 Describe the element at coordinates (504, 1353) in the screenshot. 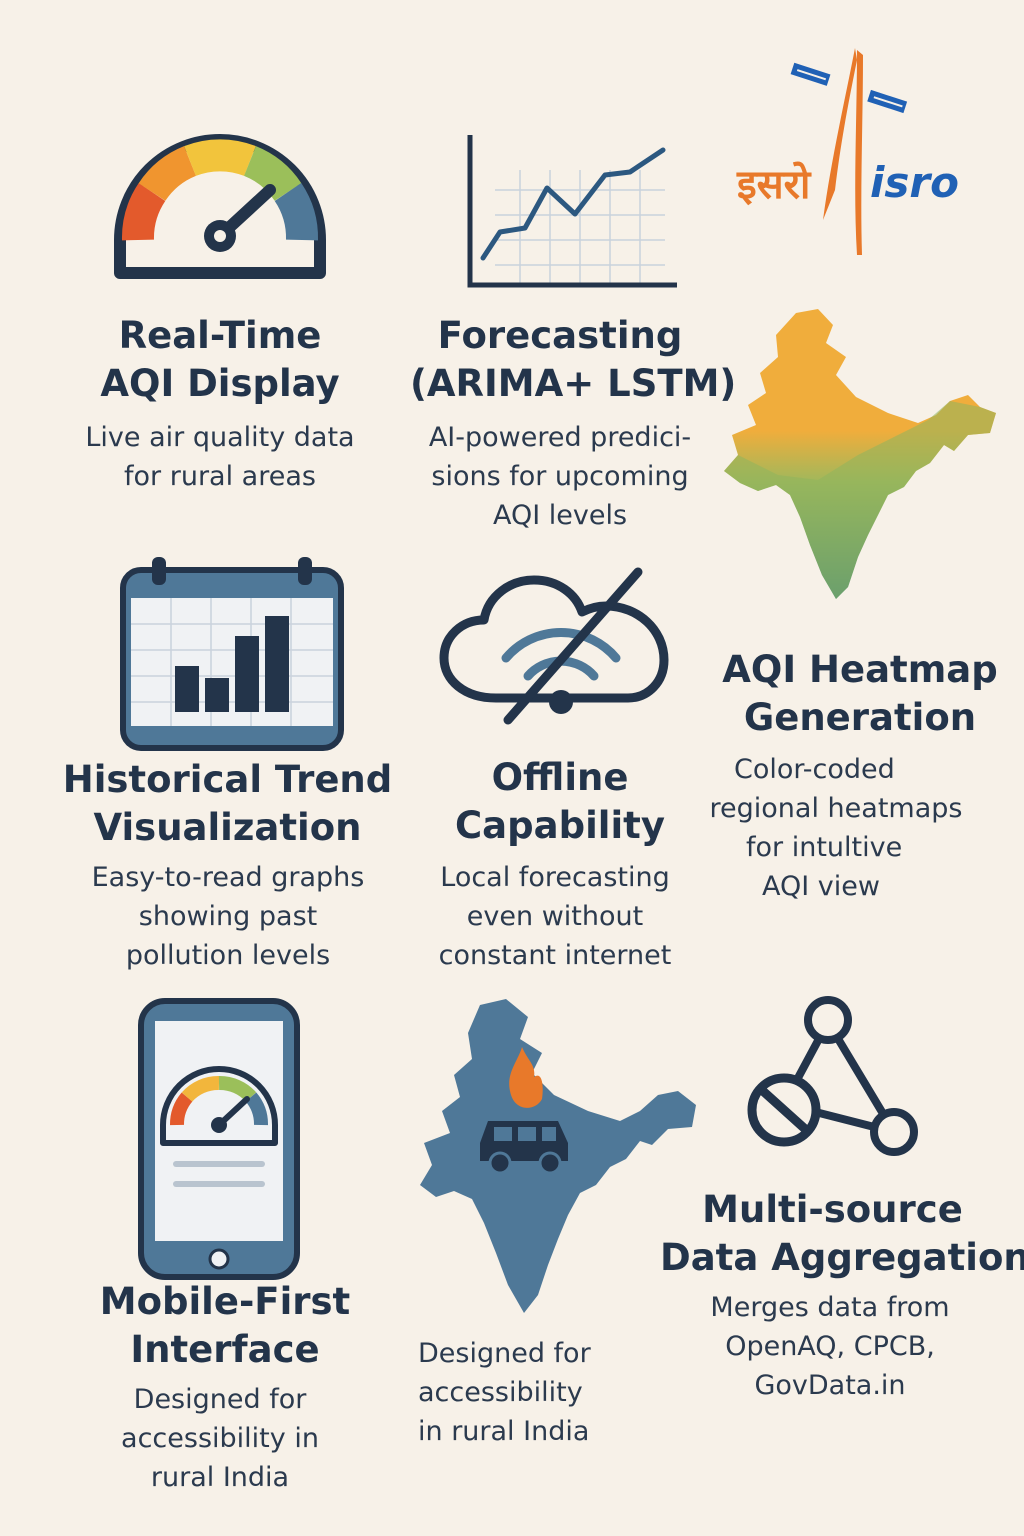

I see `rural-desc-line-1: Designed for` at that location.